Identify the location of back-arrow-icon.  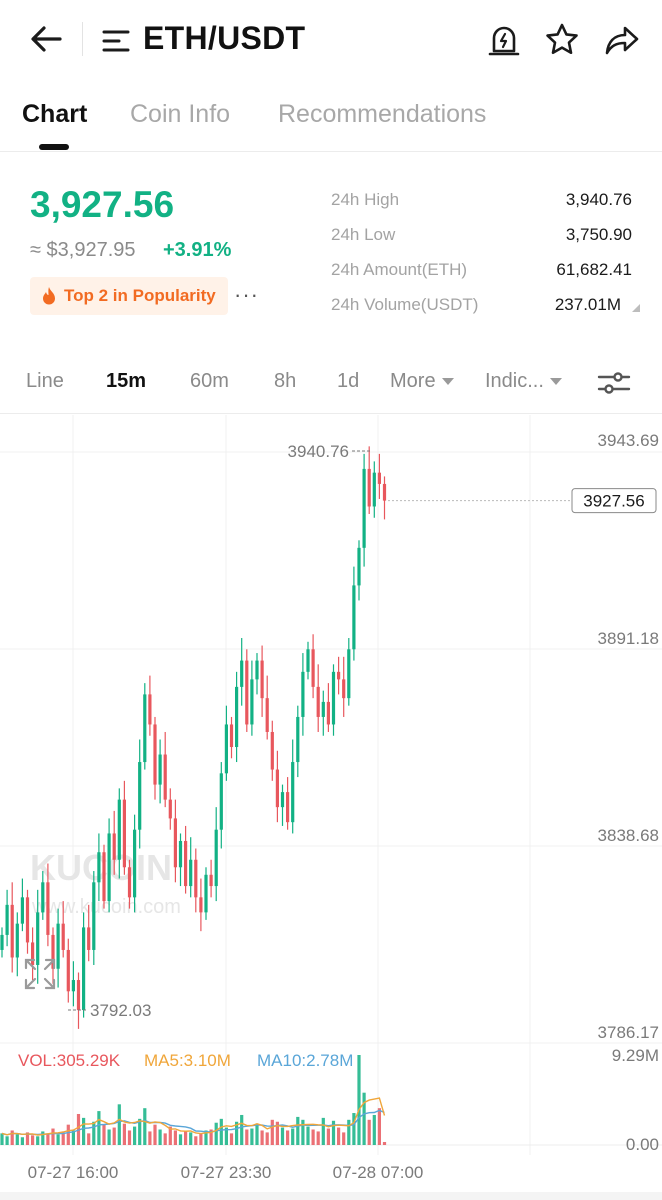
(46, 40).